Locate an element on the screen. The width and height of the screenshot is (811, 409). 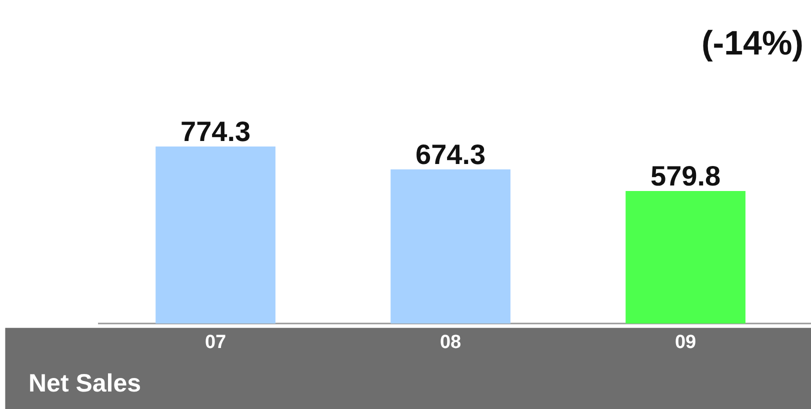
x-tick-label: 07 is located at coordinates (215, 343).